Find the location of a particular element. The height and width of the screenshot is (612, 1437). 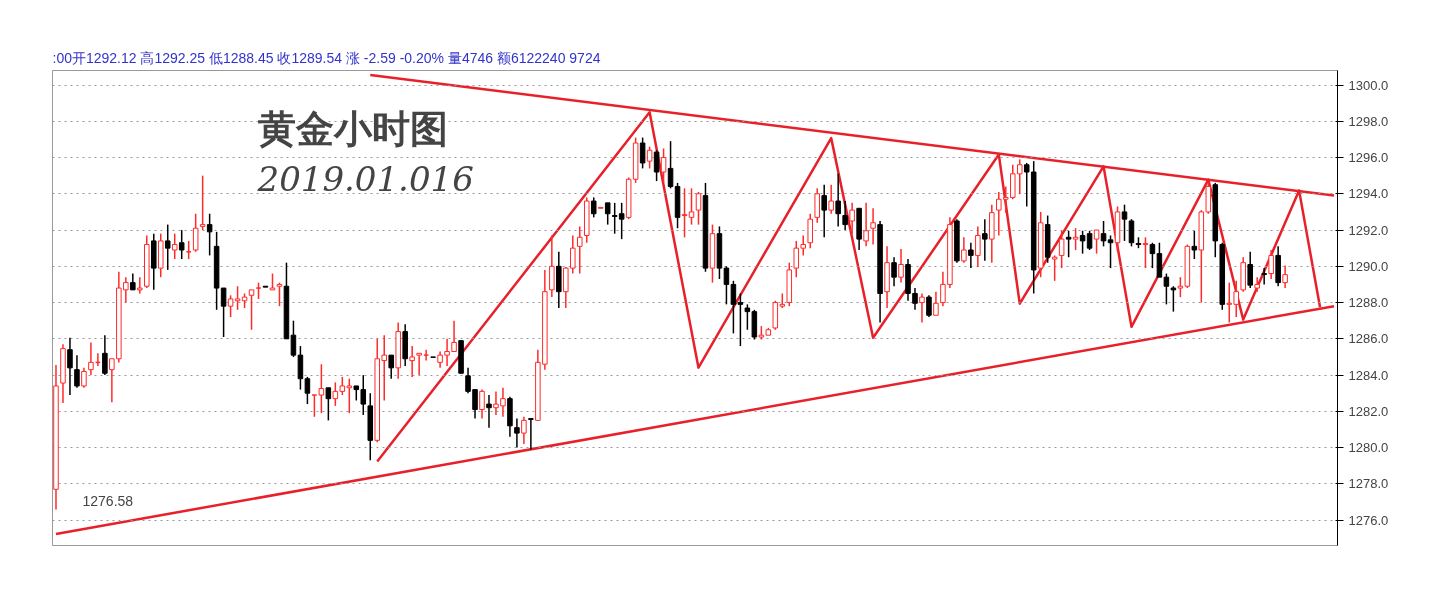

y-tick-label: 1288.0 is located at coordinates (1368, 303).